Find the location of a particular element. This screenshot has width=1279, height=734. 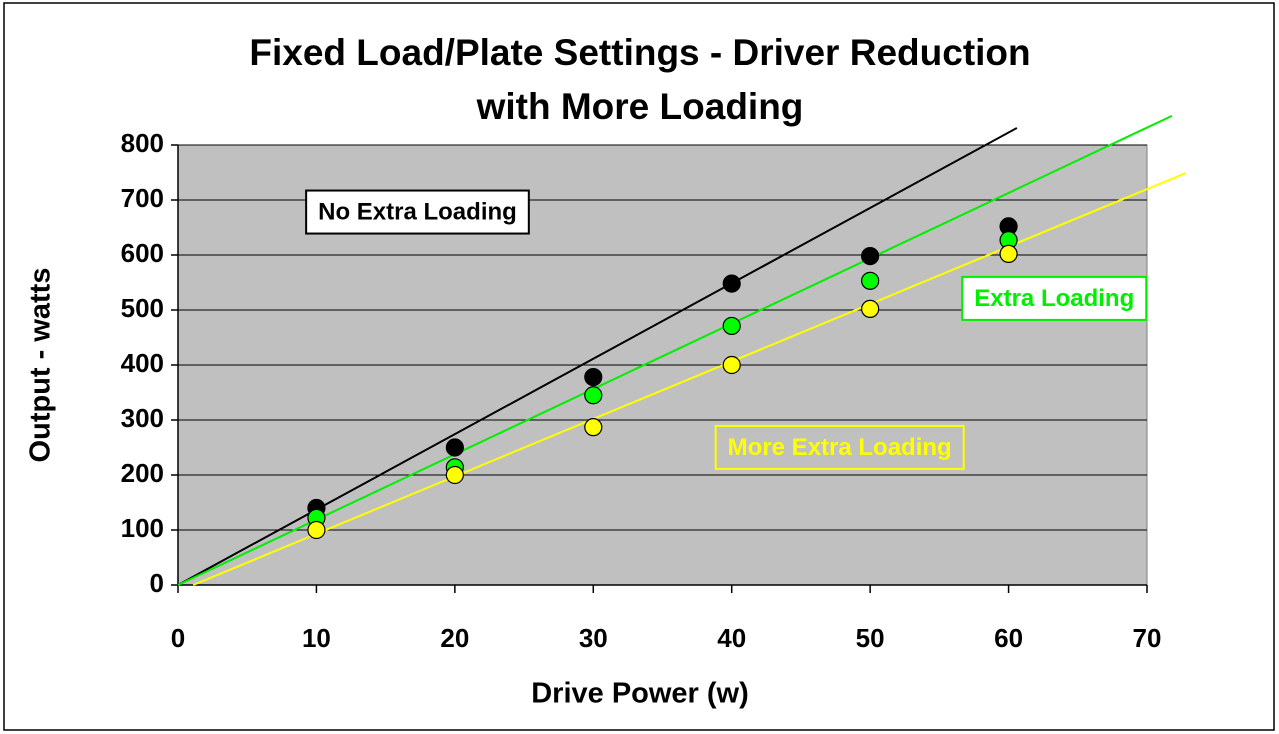

x-tick-label: 0 is located at coordinates (178, 638).